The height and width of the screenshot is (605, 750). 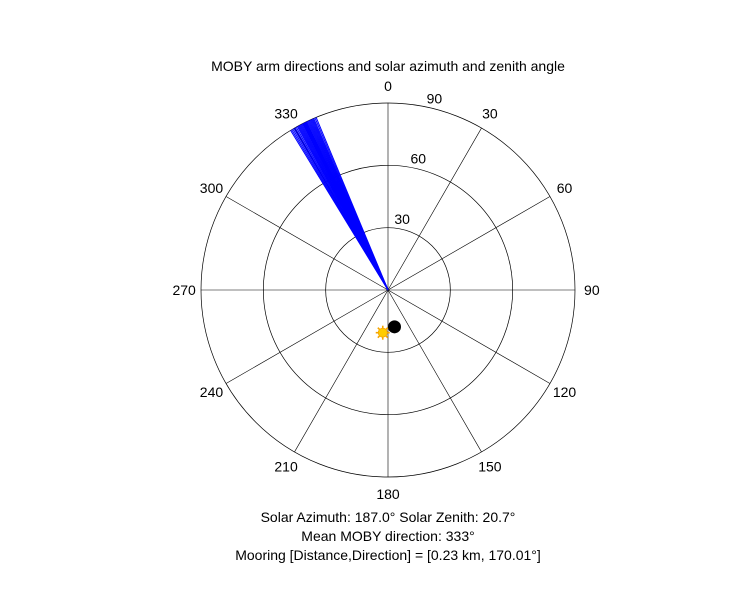 I want to click on data-marks, so click(x=345, y=228).